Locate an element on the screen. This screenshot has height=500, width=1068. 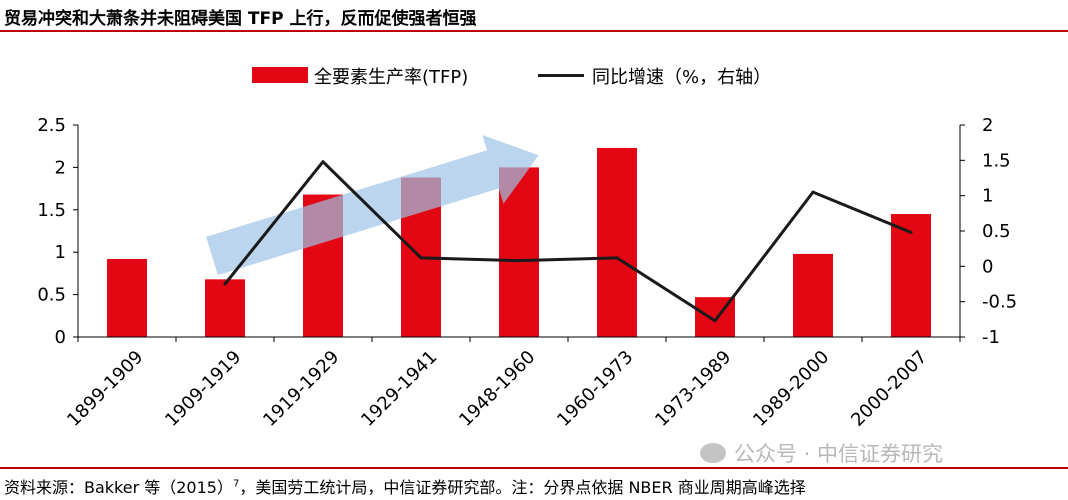
legend-bar-swatch is located at coordinates (280, 75).